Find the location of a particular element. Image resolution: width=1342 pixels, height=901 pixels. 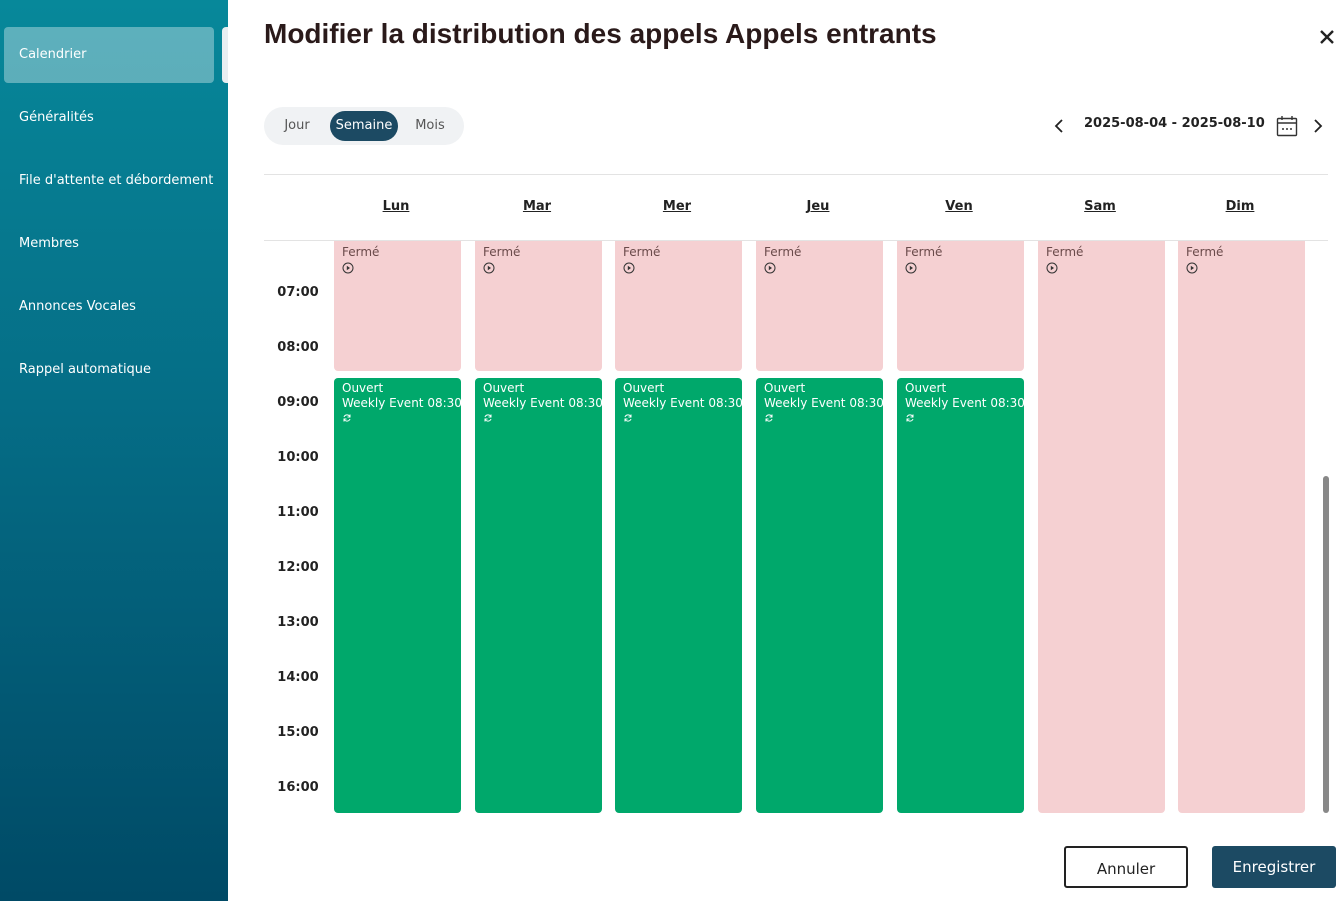

day-header: Jeu is located at coordinates (818, 206).